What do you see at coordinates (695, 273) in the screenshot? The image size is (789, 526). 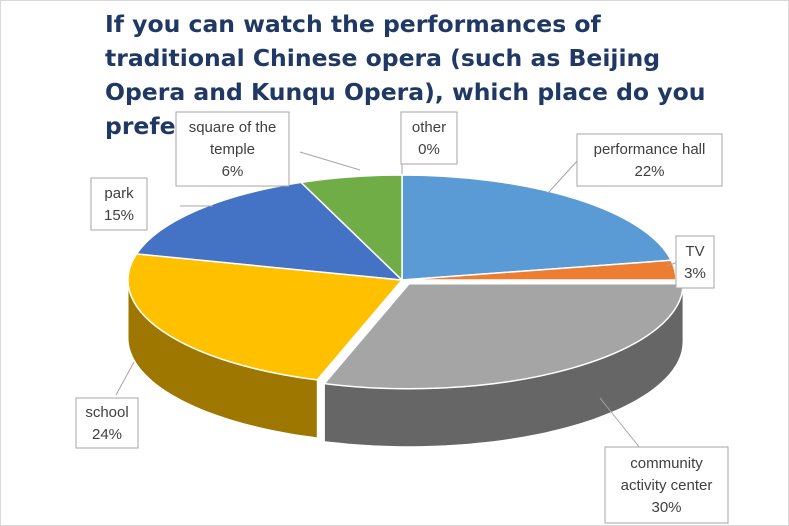 I see `data-label-value-1: 3%` at bounding box center [695, 273].